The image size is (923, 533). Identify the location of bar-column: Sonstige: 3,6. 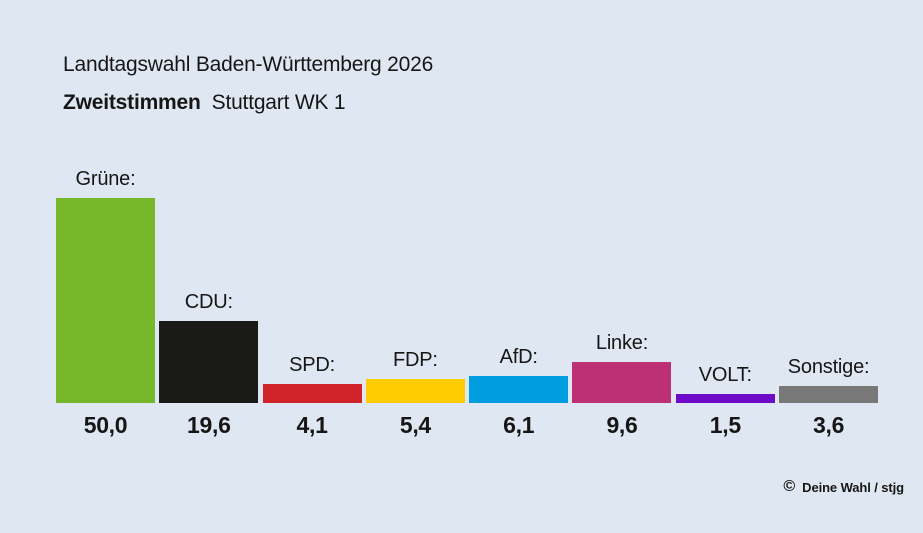
(829, 397).